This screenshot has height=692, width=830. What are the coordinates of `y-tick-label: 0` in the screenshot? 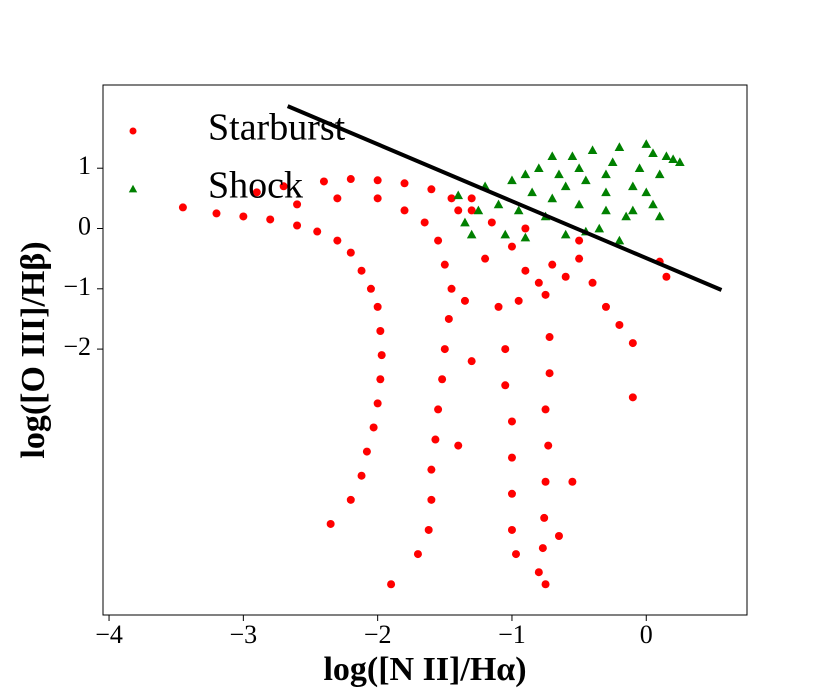 It's located at (84, 225).